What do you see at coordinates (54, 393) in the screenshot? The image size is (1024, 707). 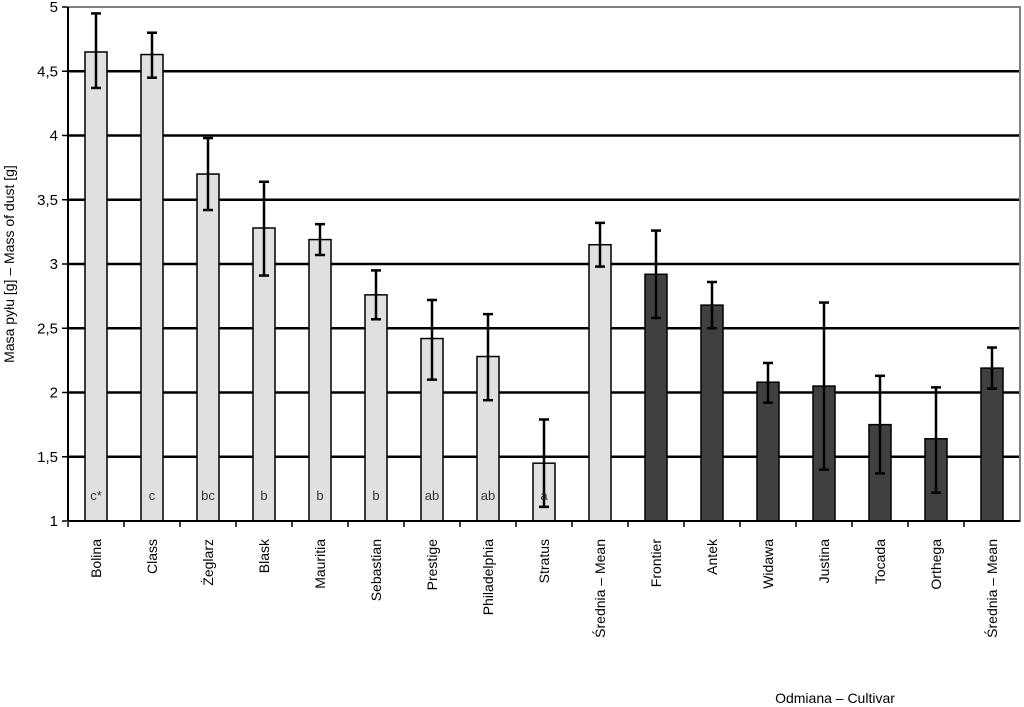 I see `y-tick-label: 2` at bounding box center [54, 393].